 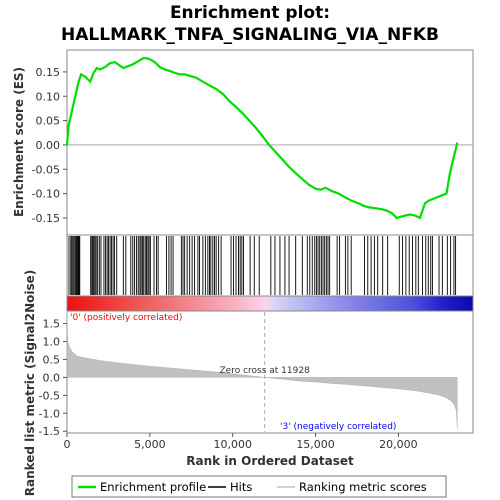 I want to click on x-tick-label: 20,000, so click(x=398, y=444).